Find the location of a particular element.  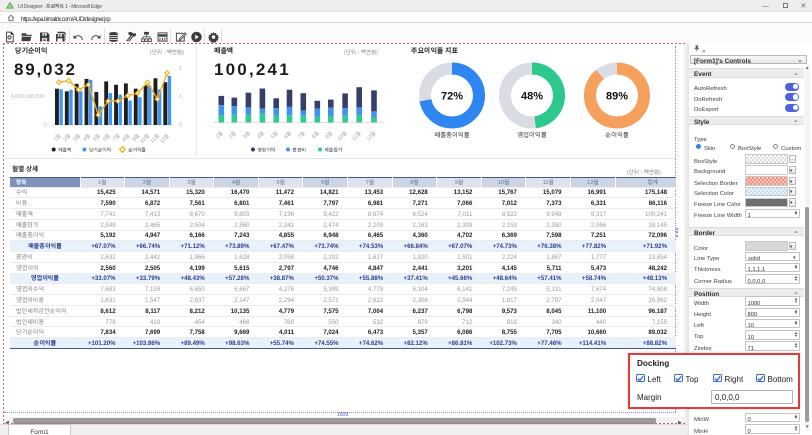

svg-text: 48% is located at coordinates (532, 96).